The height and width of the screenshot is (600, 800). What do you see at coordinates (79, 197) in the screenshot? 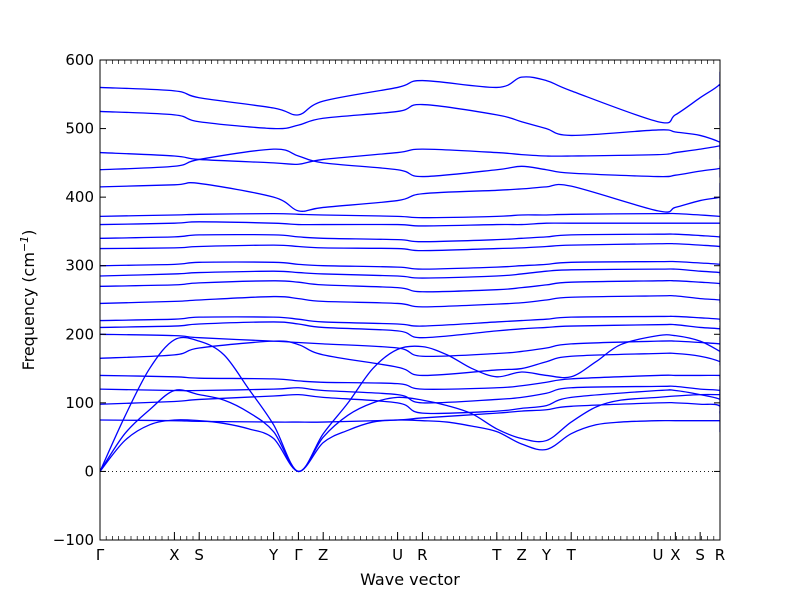
I see `y-tick-label: 400` at bounding box center [79, 197].